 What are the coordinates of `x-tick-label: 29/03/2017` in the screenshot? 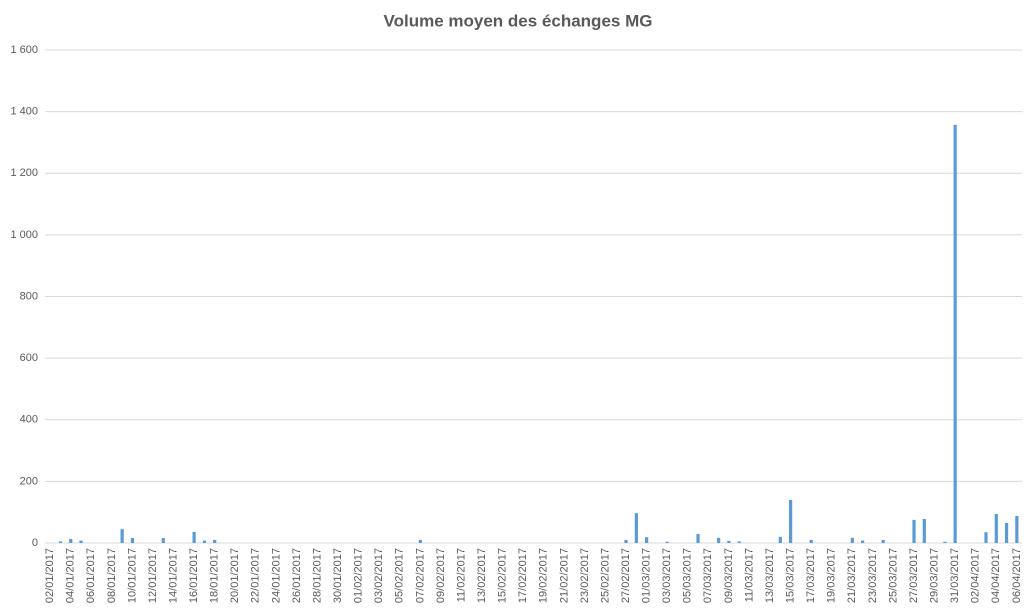 It's located at (934, 575).